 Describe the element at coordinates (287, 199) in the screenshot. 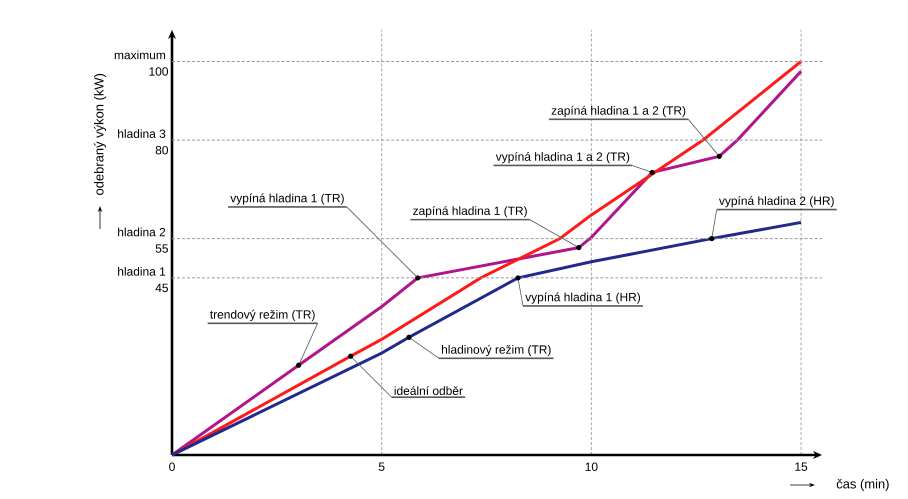

I see `annotation: vypíná hladina 1 (TR)` at that location.